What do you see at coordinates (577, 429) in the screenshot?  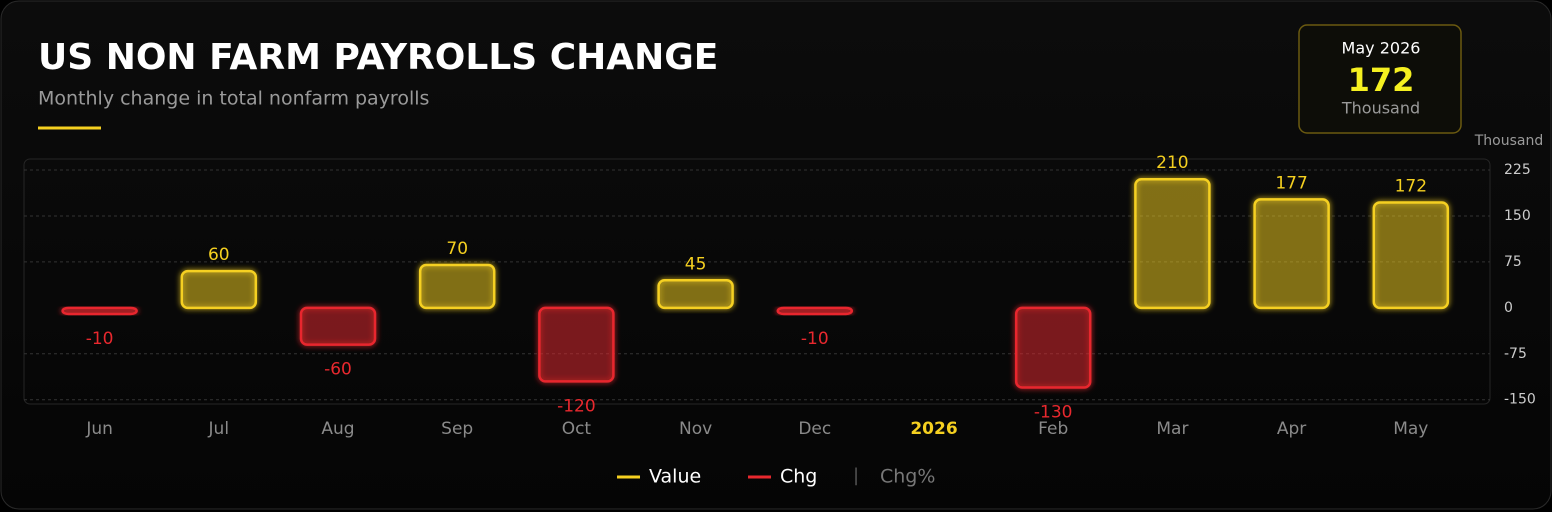 I see `x-tick-label: Oct` at bounding box center [577, 429].